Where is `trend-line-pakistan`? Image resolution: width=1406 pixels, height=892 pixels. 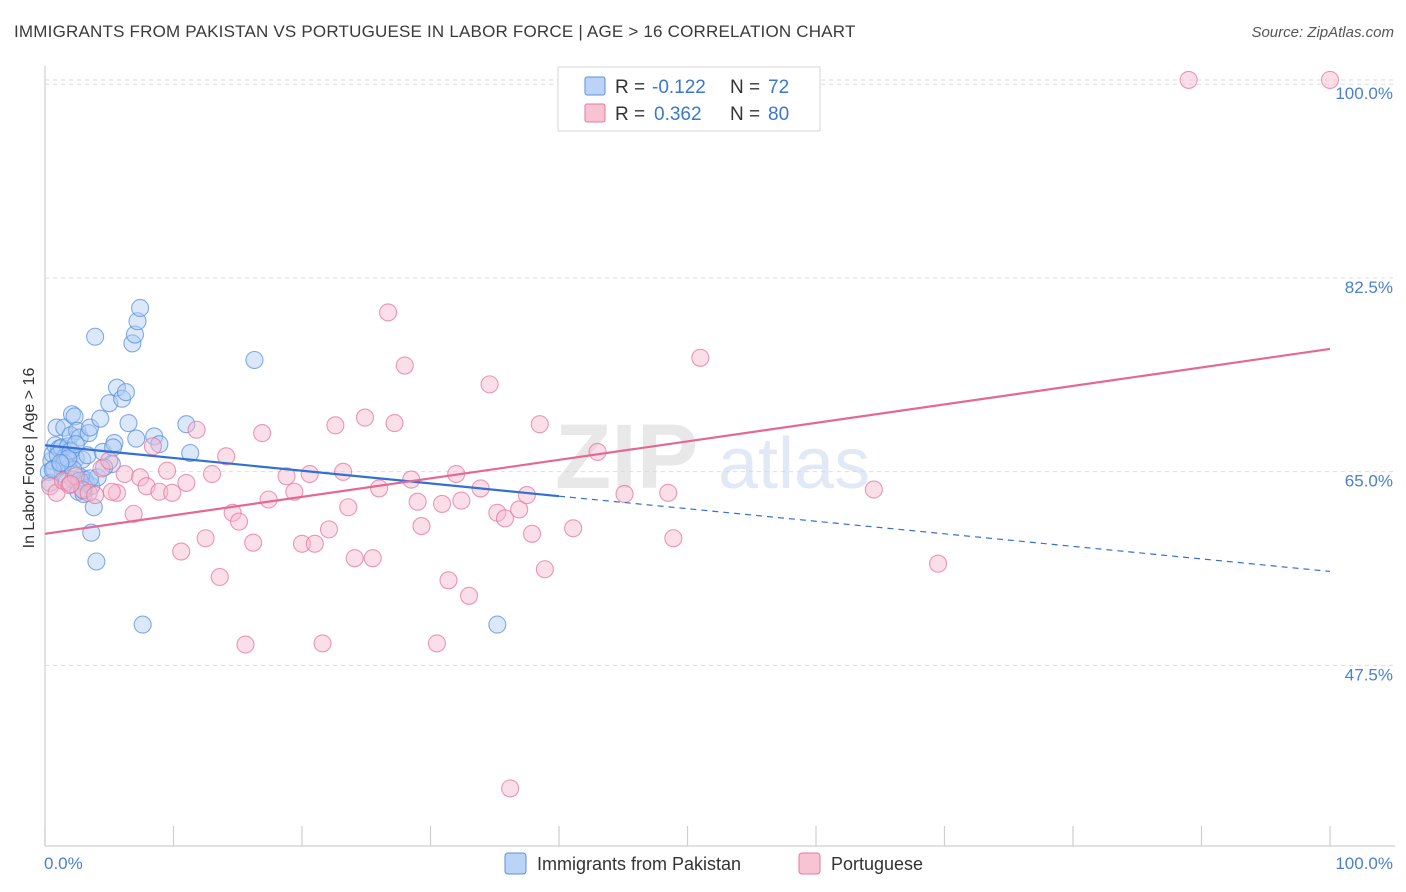
trend-line-pakistan is located at coordinates (302, 471).